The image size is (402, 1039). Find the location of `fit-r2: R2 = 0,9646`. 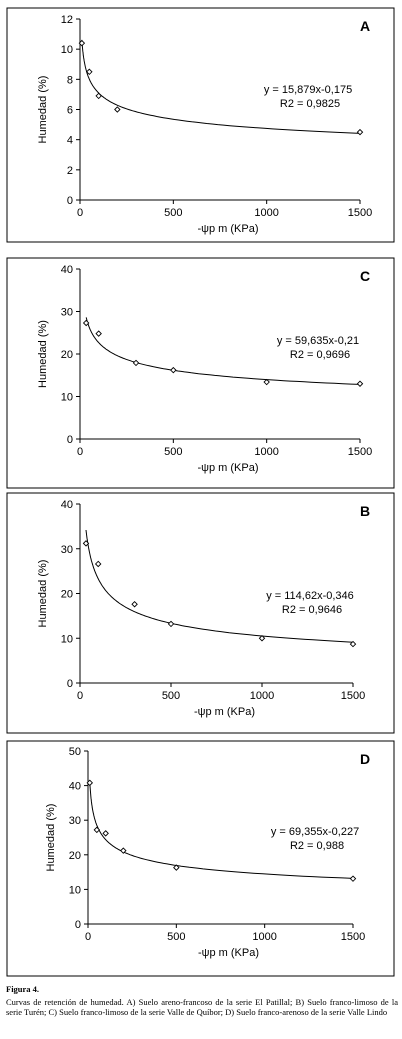

fit-r2: R2 = 0,9646 is located at coordinates (312, 610).